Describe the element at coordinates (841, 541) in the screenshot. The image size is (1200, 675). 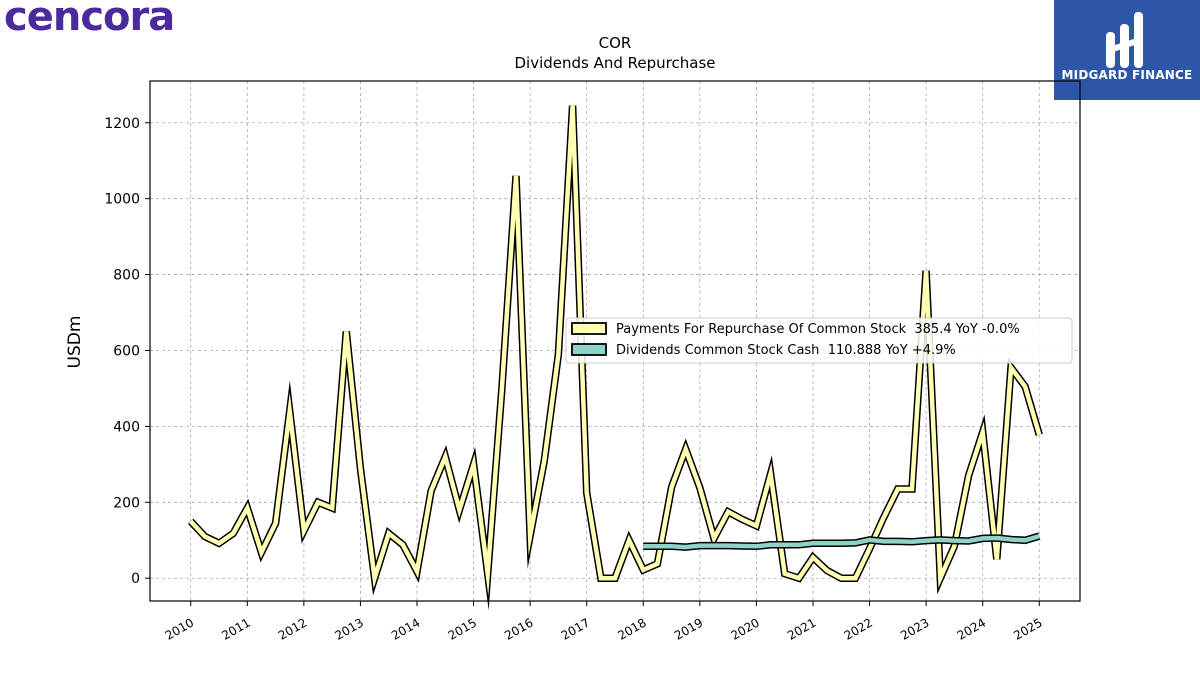
I see `series-line-dividends` at that location.